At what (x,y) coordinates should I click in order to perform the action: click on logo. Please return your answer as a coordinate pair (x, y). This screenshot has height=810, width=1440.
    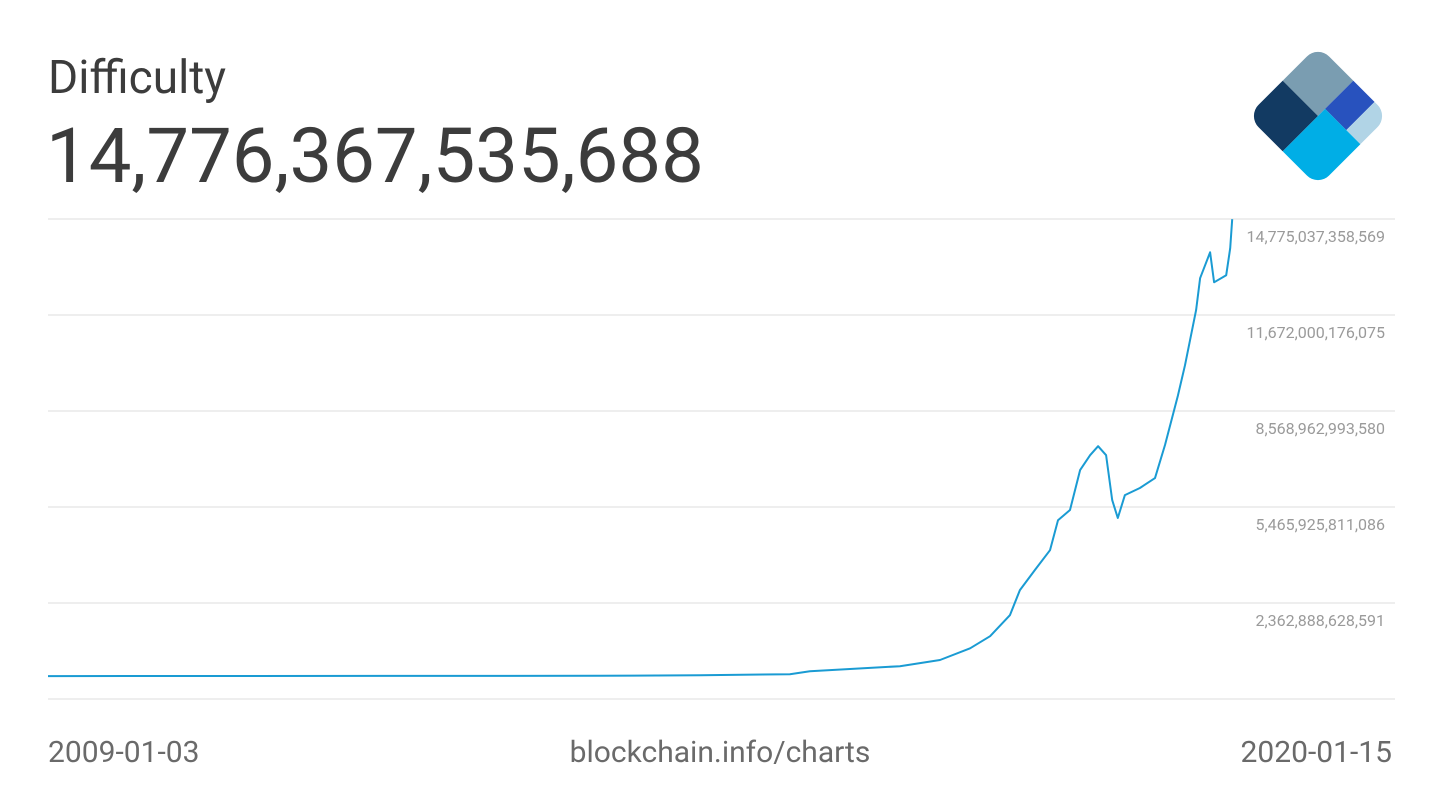
    Looking at the image, I should click on (1318, 116).